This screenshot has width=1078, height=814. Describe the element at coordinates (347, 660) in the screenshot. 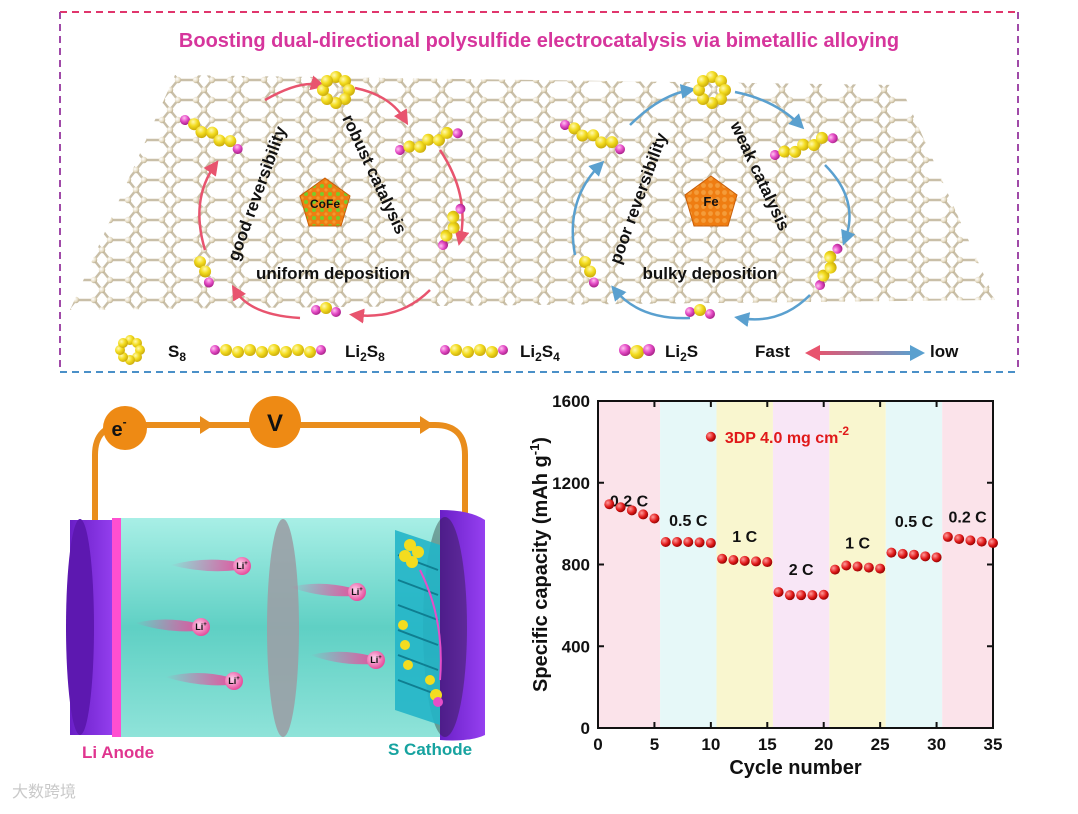

I see `li-ion-4: Li+` at that location.